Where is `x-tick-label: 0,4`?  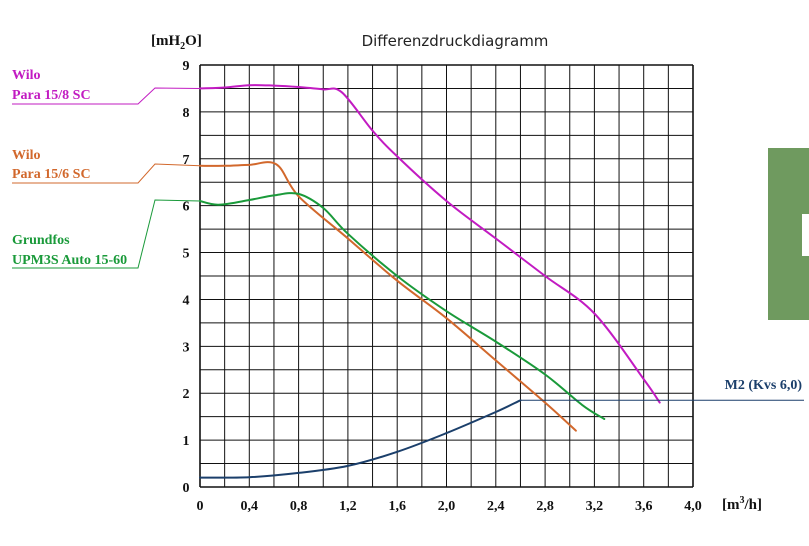 x-tick-label: 0,4 is located at coordinates (250, 506).